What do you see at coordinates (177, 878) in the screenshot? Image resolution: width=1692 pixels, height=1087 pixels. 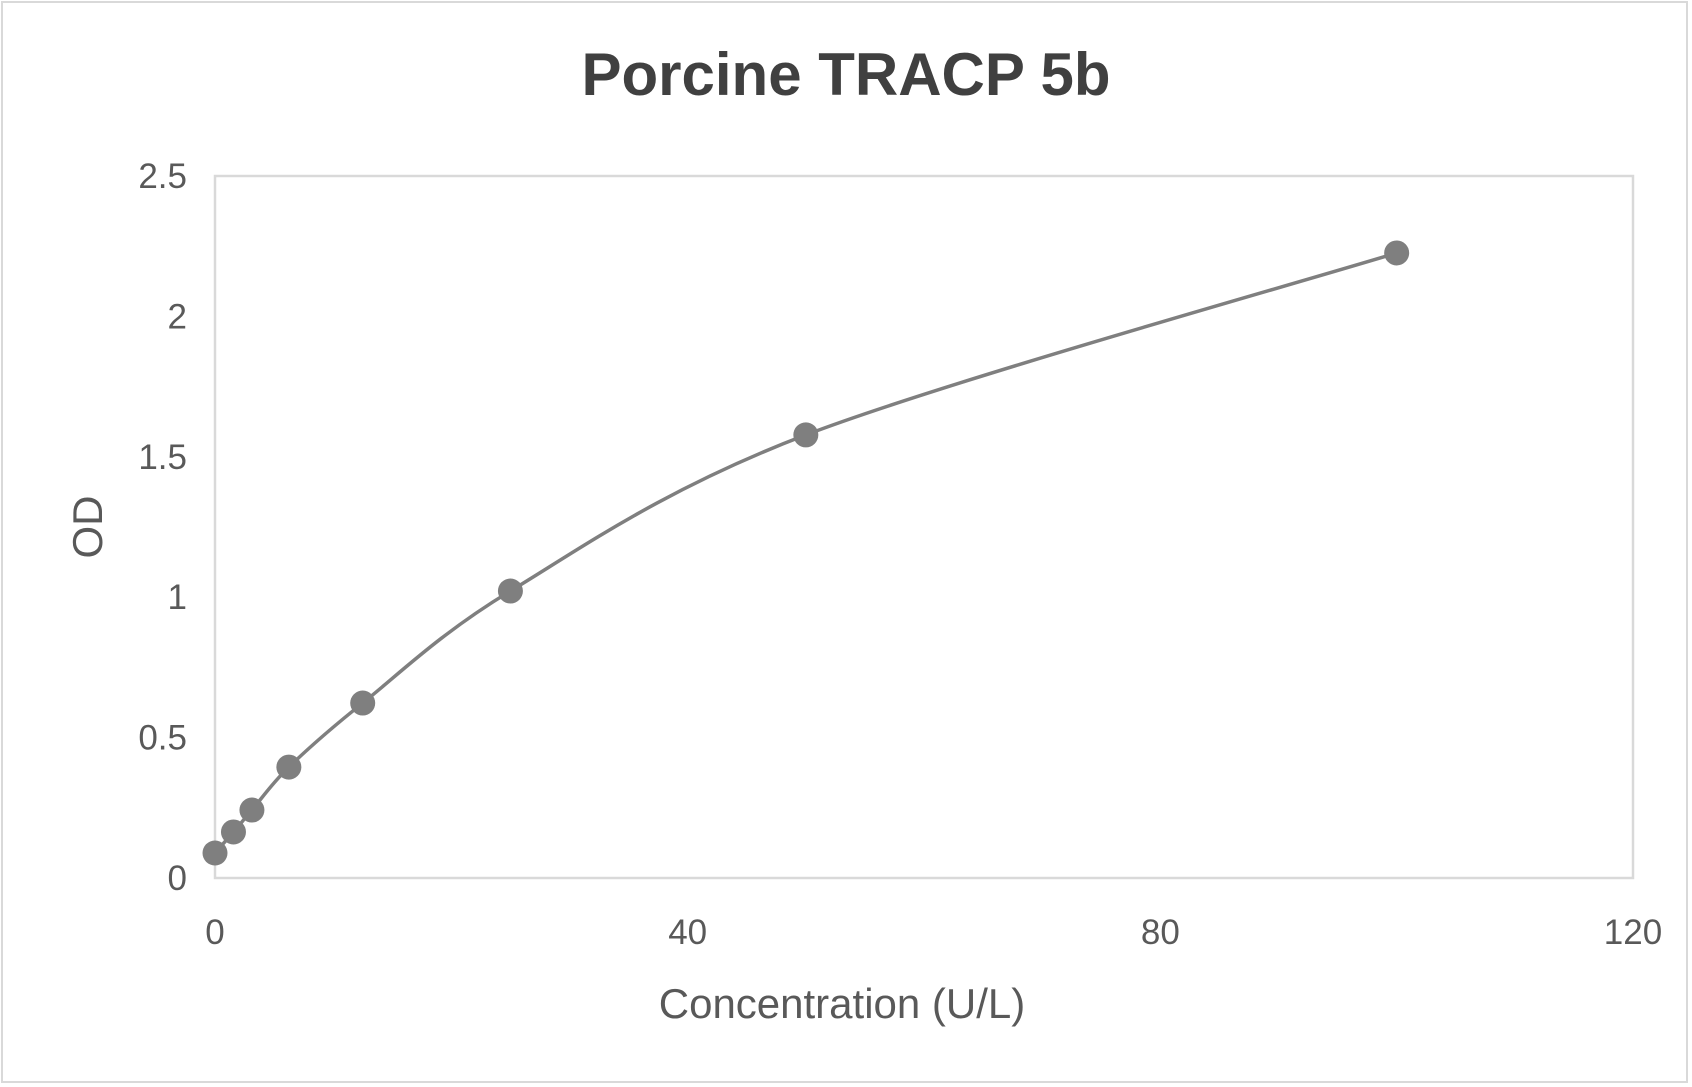 I see `y-tick-label: 0` at bounding box center [177, 878].